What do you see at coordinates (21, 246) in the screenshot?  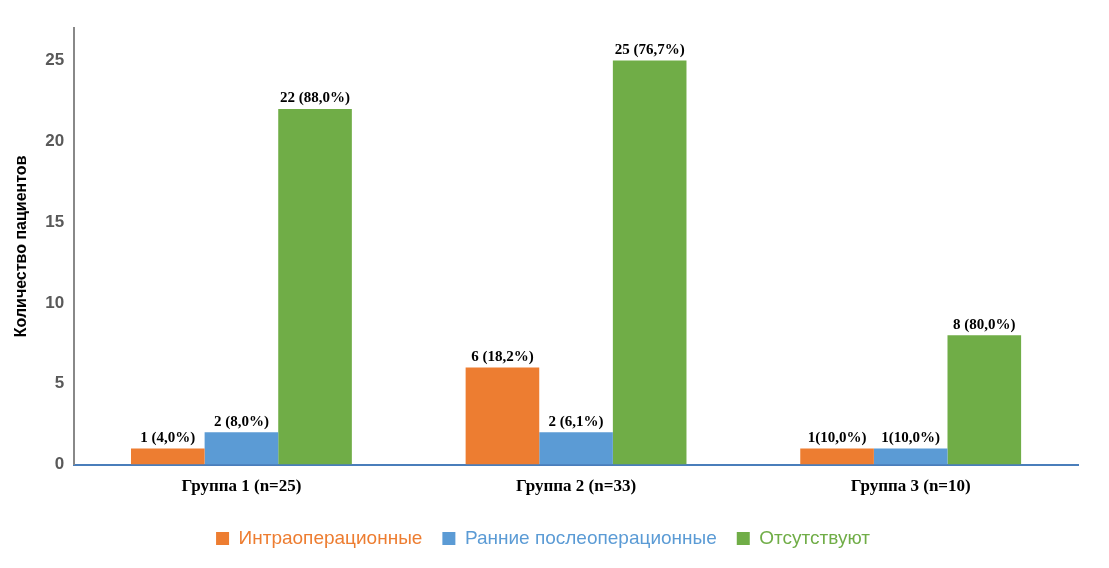 I see `y-axis-title: Количество пациентов` at bounding box center [21, 246].